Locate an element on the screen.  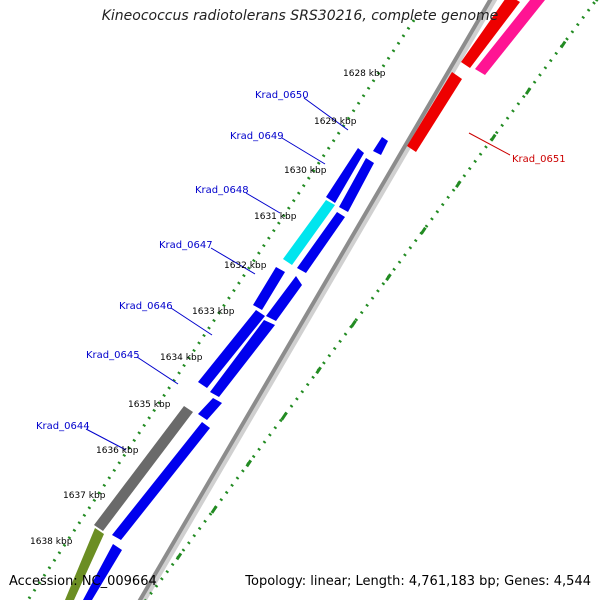
cds-krad-0648-rev is located at coordinates (321, 242).